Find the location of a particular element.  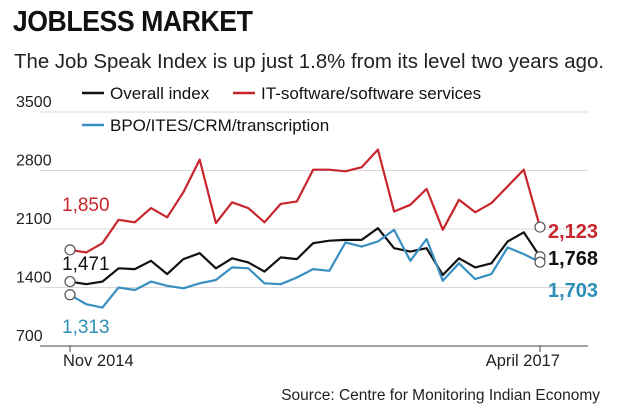

end-value-label: 1,768 is located at coordinates (573, 259).